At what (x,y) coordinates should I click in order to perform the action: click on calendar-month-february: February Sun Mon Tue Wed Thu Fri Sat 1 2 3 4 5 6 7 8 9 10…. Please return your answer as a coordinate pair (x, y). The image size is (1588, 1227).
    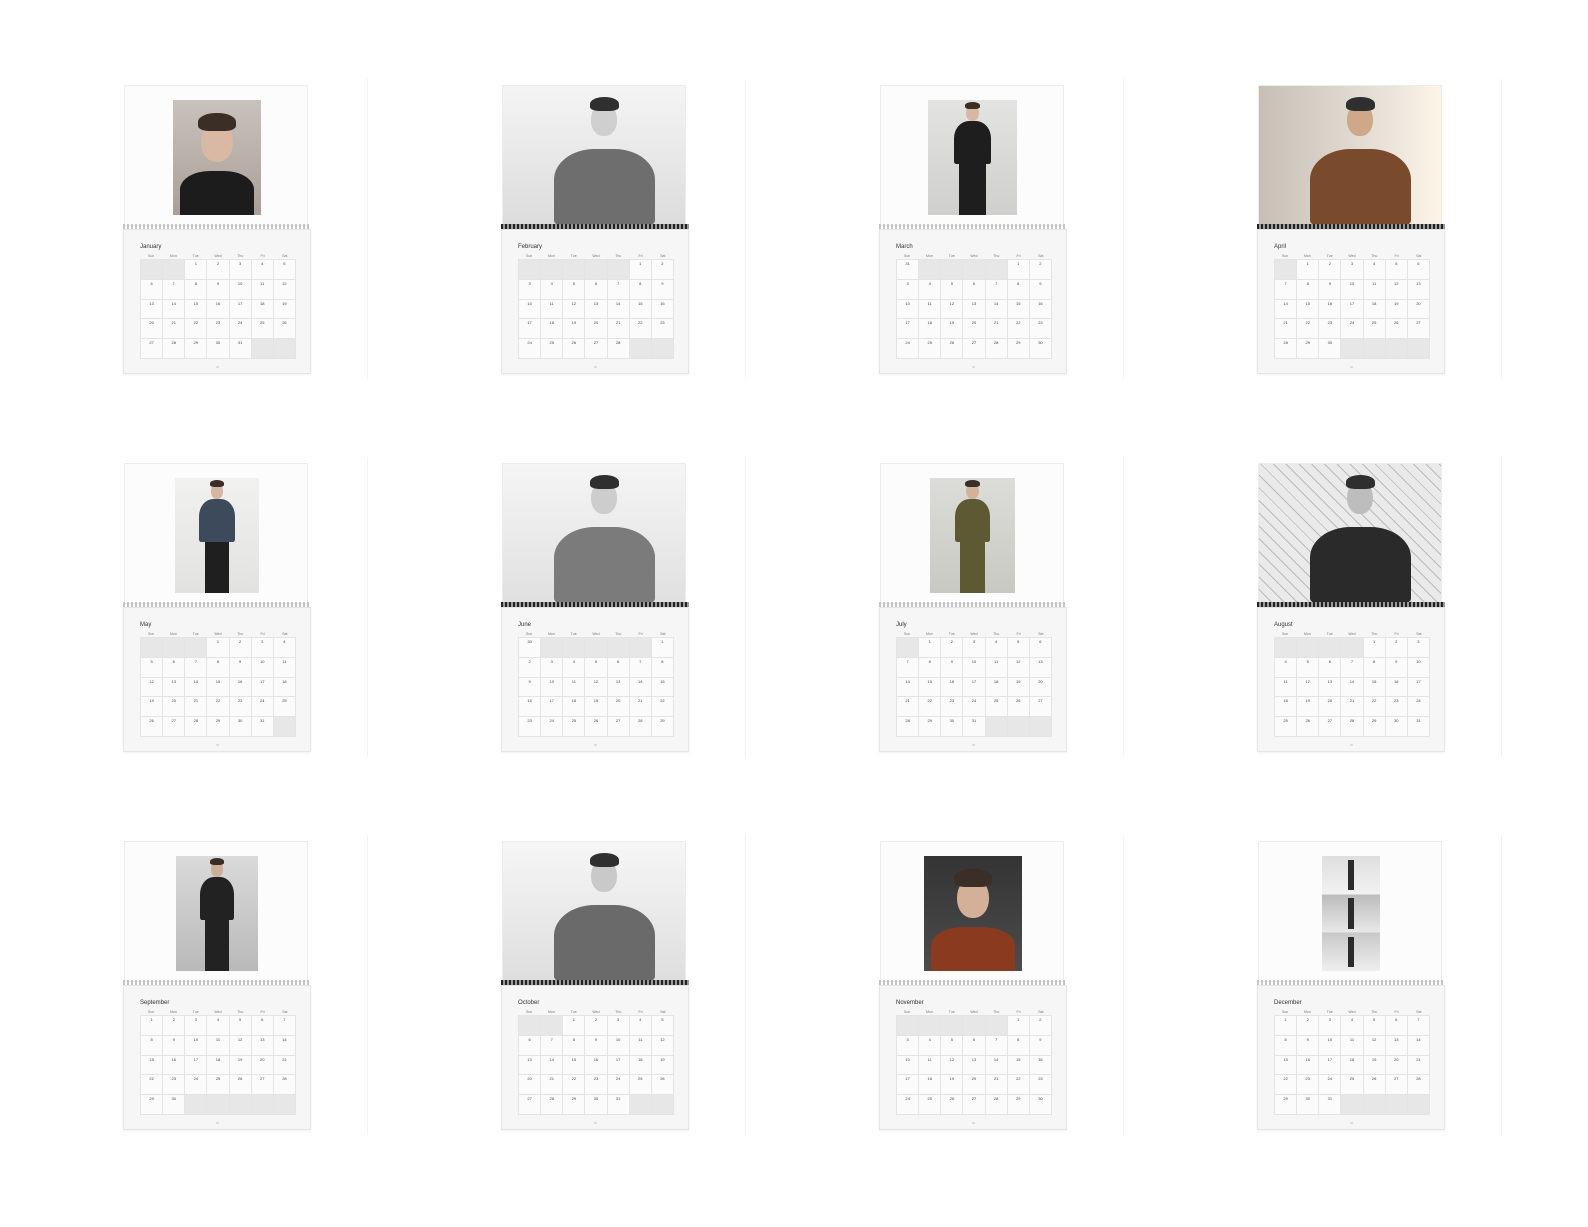
    Looking at the image, I should click on (595, 229).